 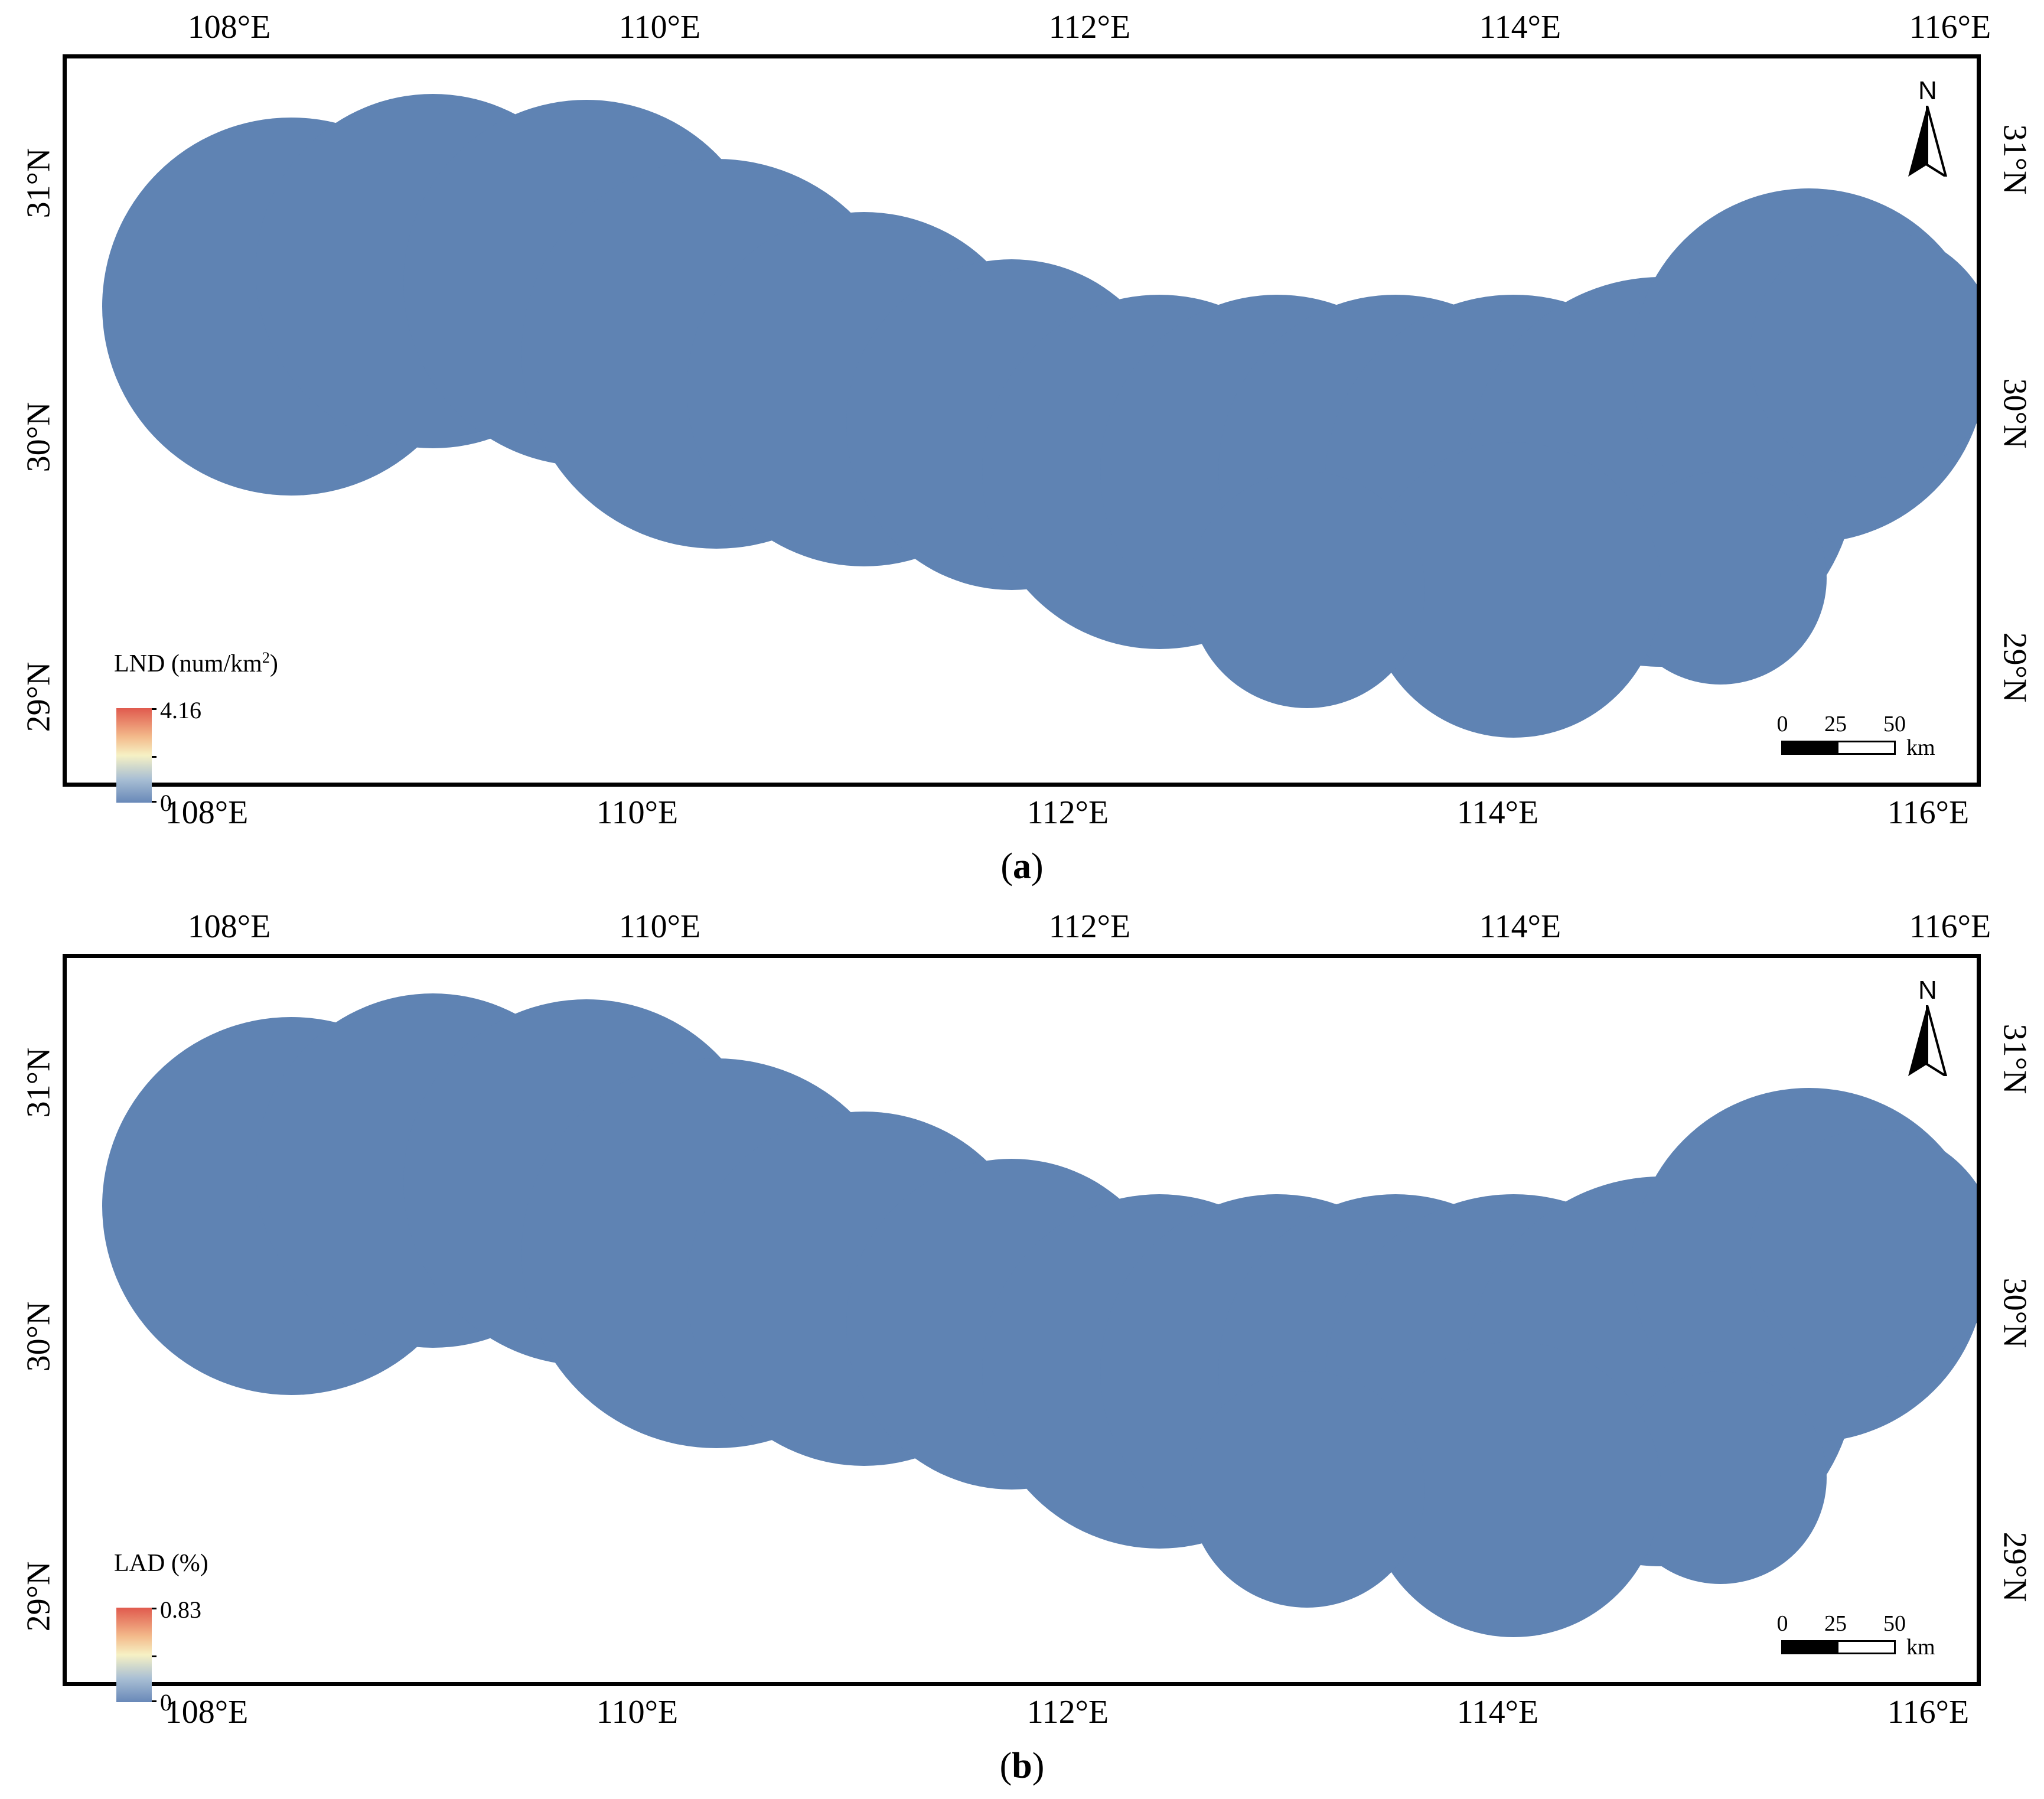 I want to click on legend-max-value: 0.83, so click(x=180, y=1610).